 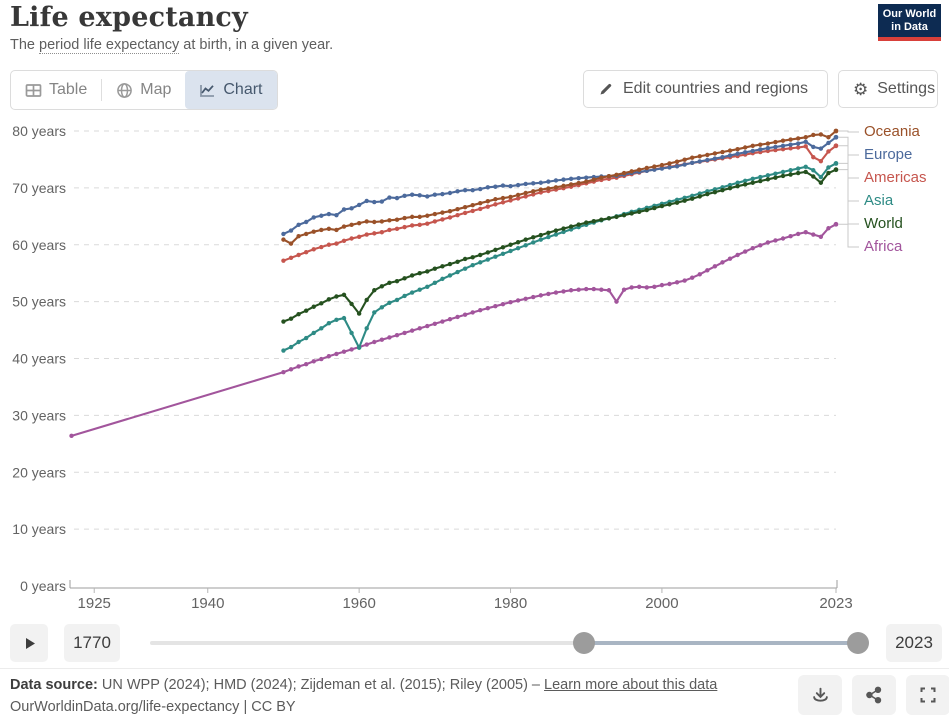 What do you see at coordinates (895, 177) in the screenshot?
I see `legend-label-americas: Americas` at bounding box center [895, 177].